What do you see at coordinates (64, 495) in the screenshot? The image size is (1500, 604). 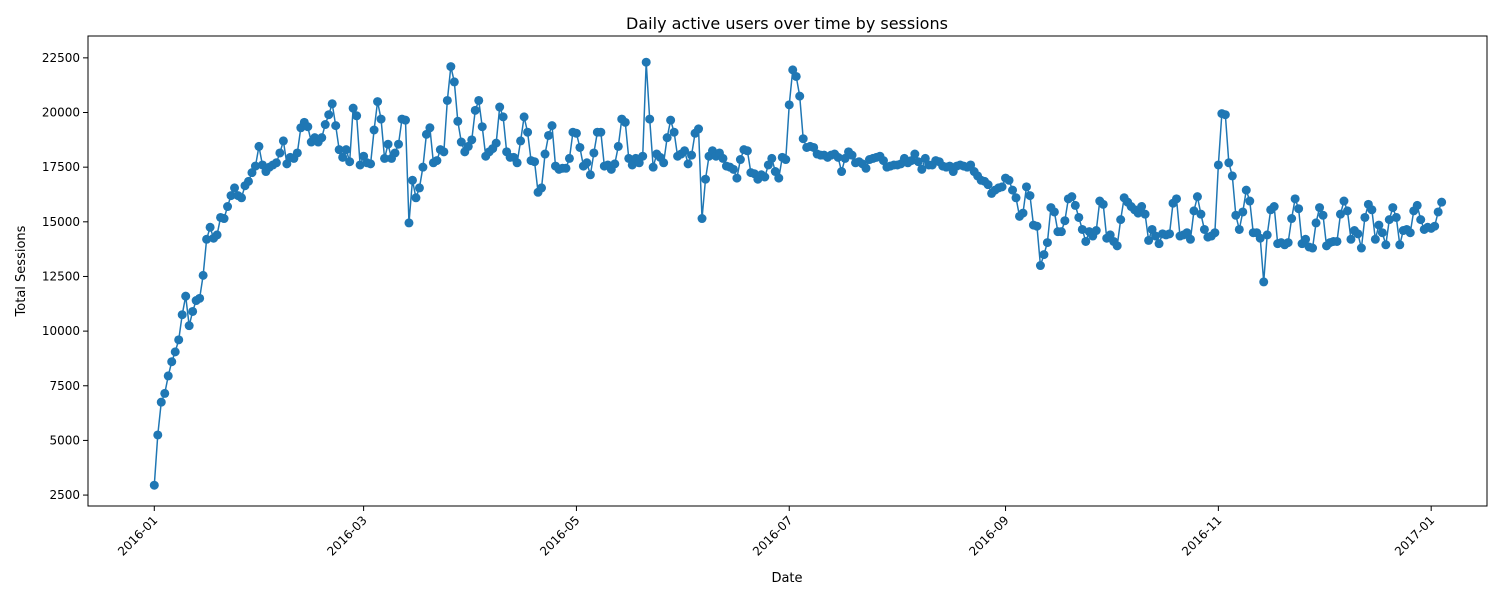 I see `y-tick-label: 2500` at bounding box center [64, 495].